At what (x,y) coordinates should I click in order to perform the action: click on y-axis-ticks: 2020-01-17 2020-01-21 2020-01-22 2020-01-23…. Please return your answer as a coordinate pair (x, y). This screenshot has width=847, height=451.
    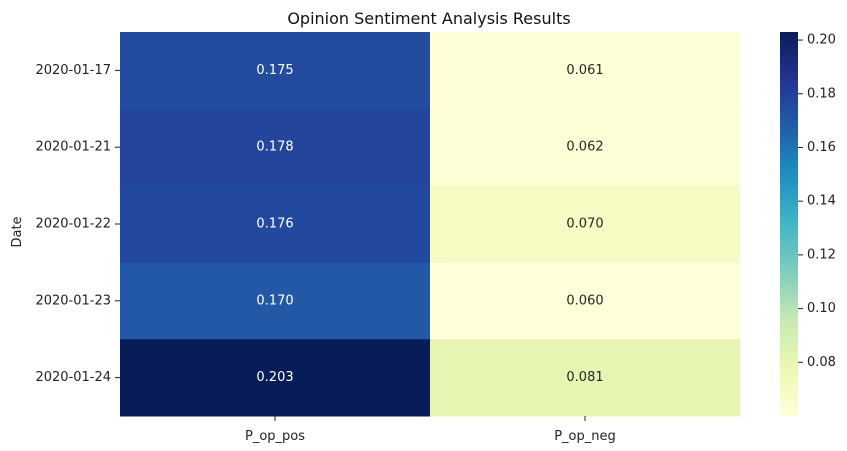
    Looking at the image, I should click on (77, 224).